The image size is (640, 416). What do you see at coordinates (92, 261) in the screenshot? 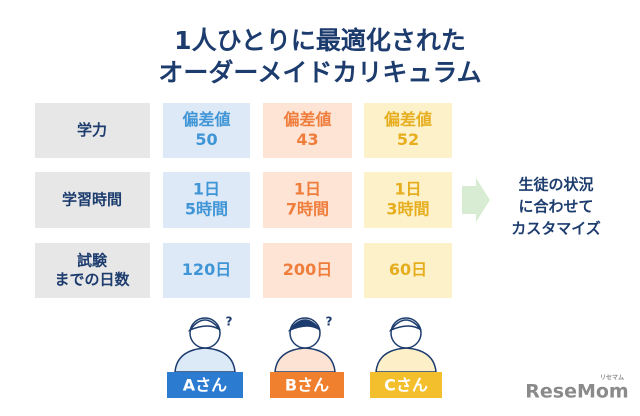
I see `cell-text: 試験` at bounding box center [92, 261].